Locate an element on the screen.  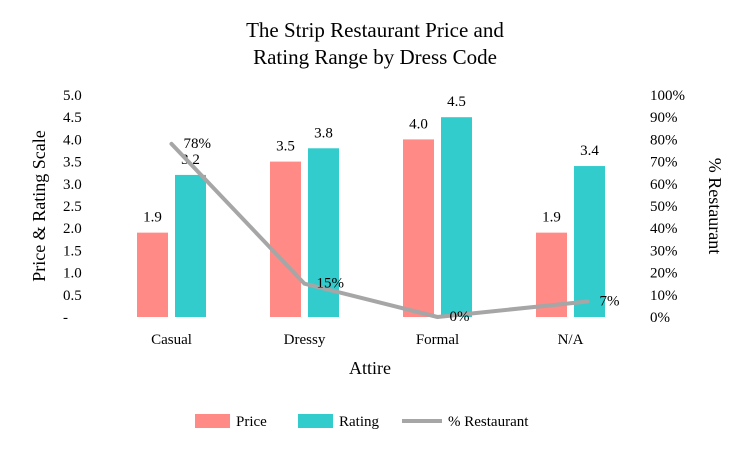
x-tick-label: Dressy is located at coordinates (305, 340).